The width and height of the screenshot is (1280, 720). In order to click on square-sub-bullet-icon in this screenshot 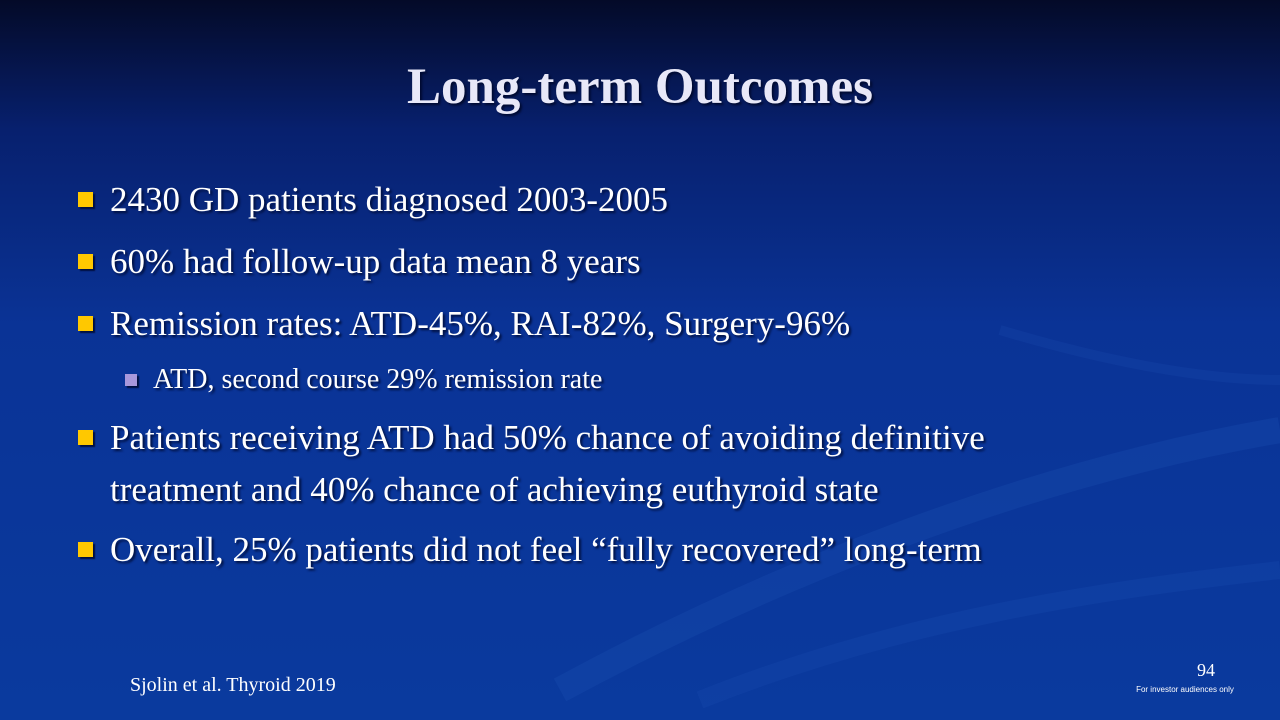, I will do `click(131, 380)`.